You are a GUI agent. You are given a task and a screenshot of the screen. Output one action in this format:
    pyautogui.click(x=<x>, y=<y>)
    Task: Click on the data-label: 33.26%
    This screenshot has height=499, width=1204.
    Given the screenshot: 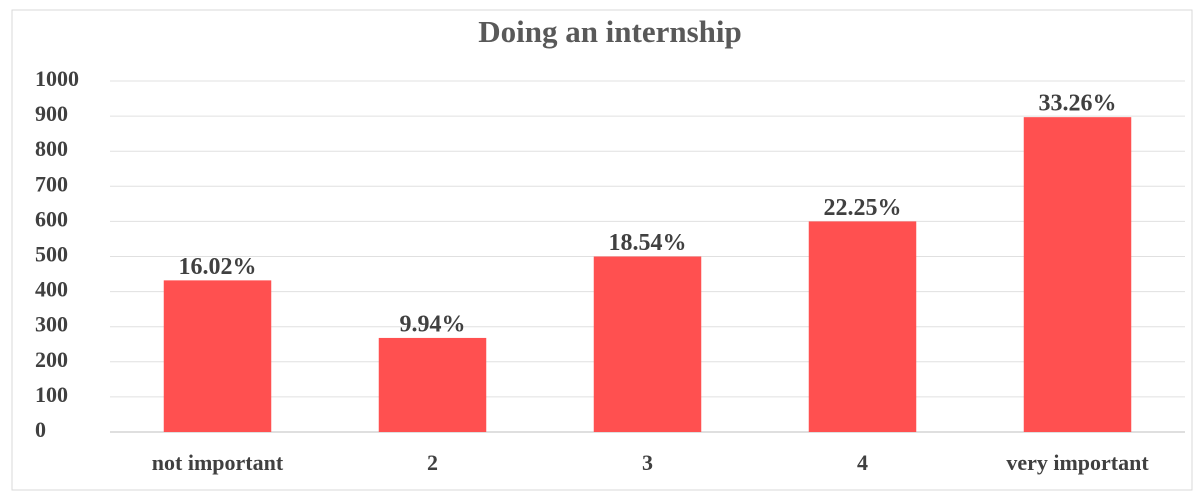 What is the action you would take?
    pyautogui.click(x=1078, y=104)
    